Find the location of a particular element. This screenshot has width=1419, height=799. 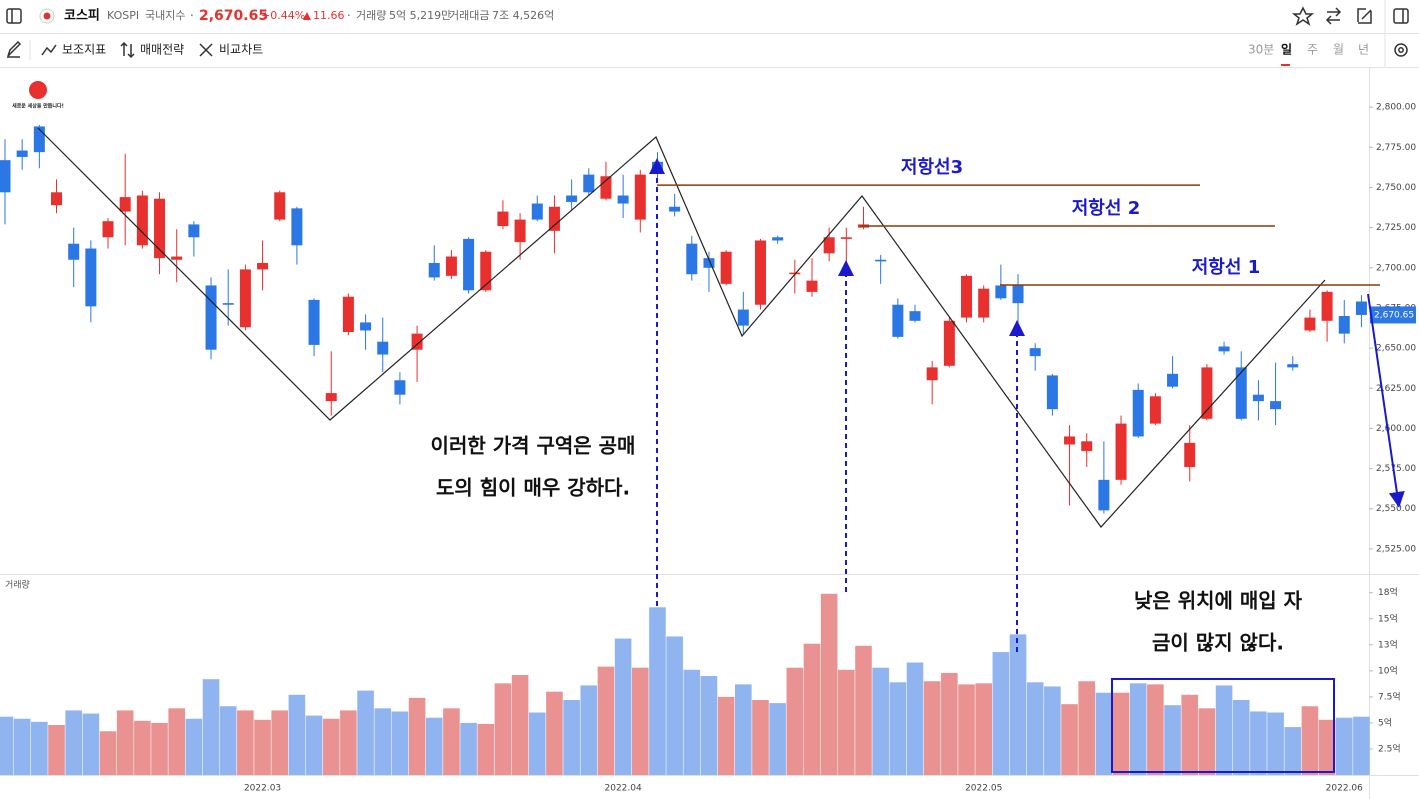

y-tick-label: 2,625.00 is located at coordinates (1396, 389).